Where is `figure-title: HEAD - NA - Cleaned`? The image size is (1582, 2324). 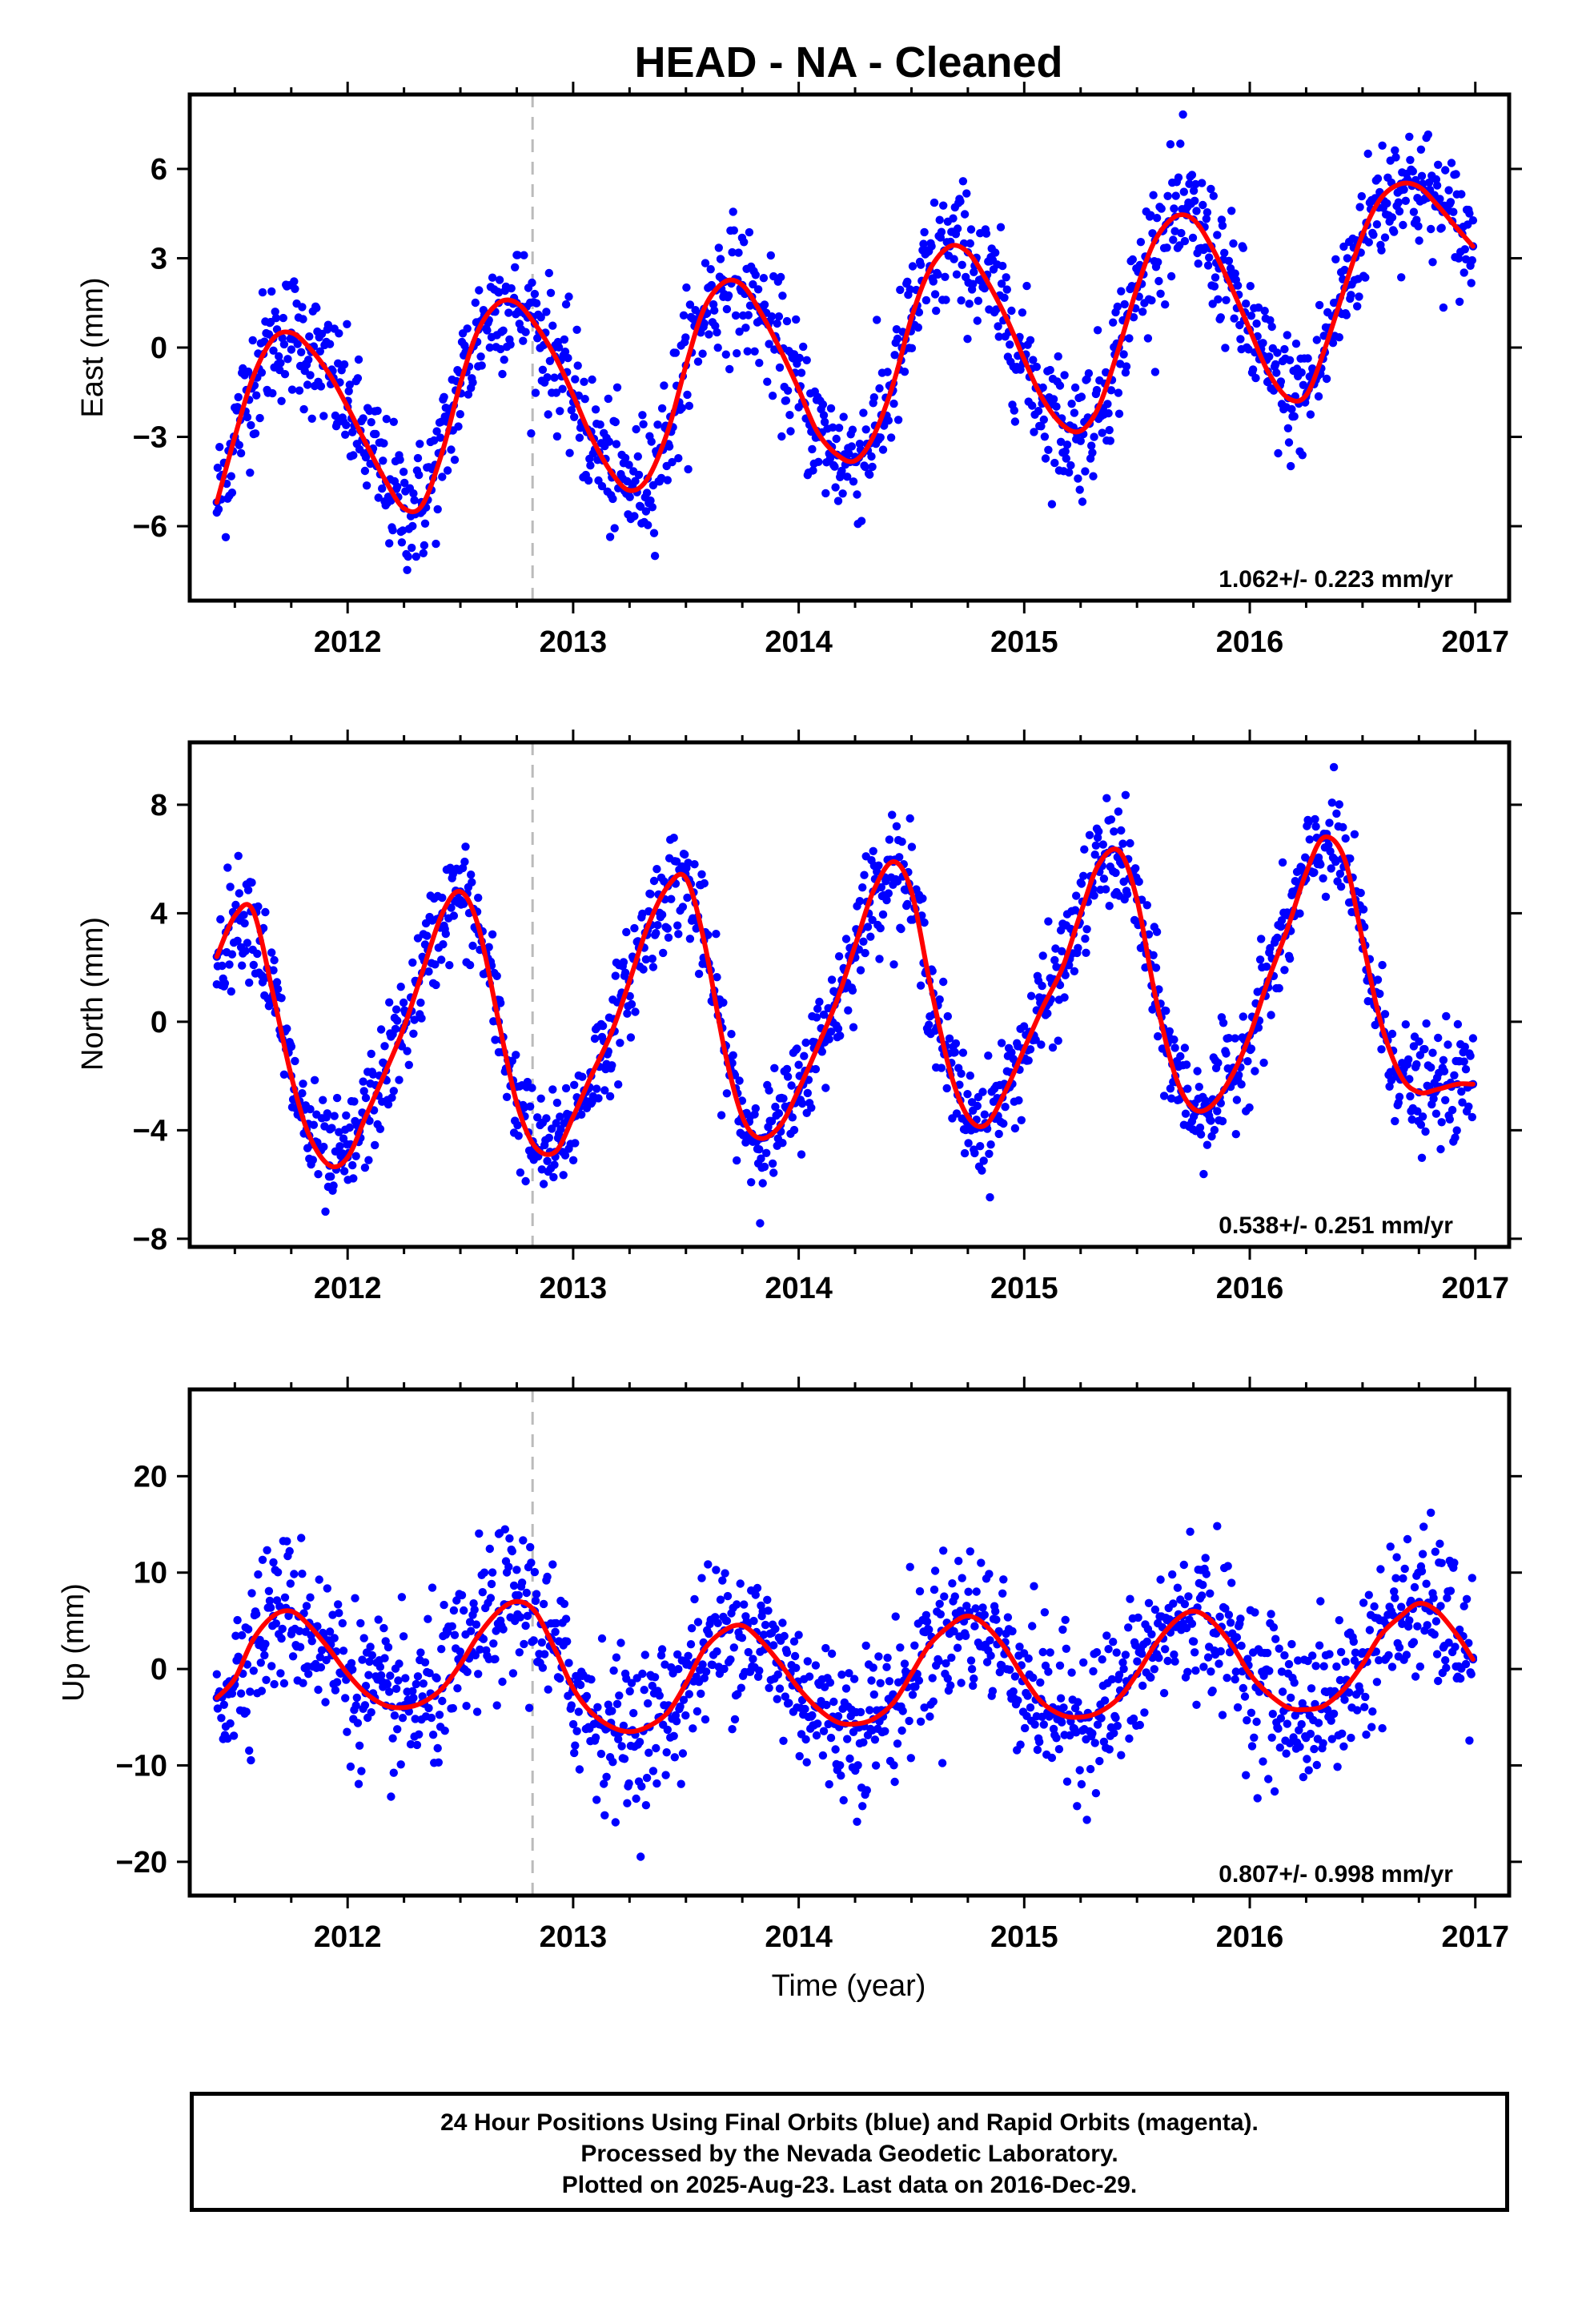 figure-title: HEAD - NA - Cleaned is located at coordinates (848, 62).